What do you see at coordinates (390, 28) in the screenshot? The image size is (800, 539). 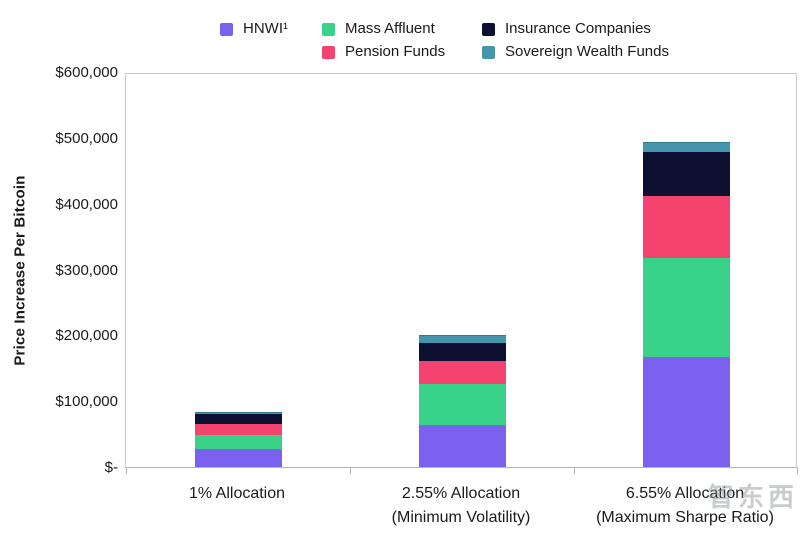 I see `legend-label: Mass Affluent` at bounding box center [390, 28].